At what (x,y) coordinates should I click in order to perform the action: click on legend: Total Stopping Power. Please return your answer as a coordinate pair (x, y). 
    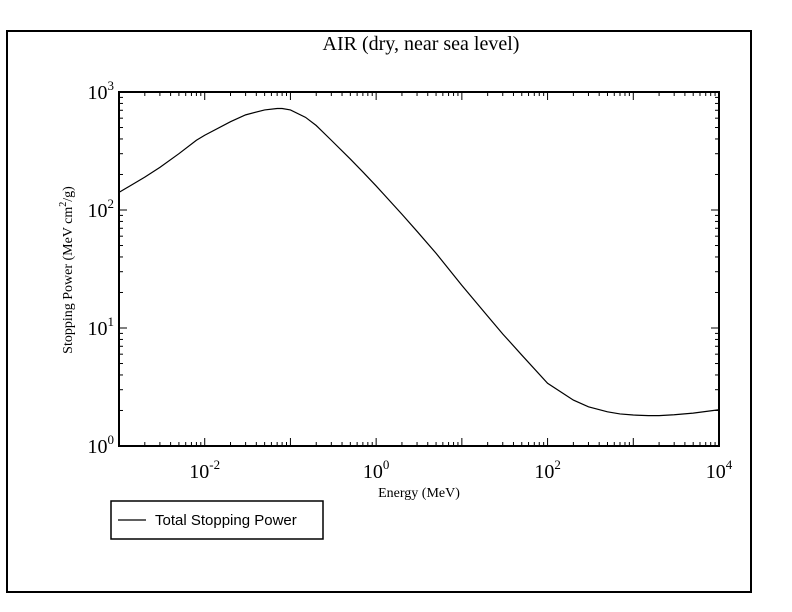
    Looking at the image, I should click on (217, 520).